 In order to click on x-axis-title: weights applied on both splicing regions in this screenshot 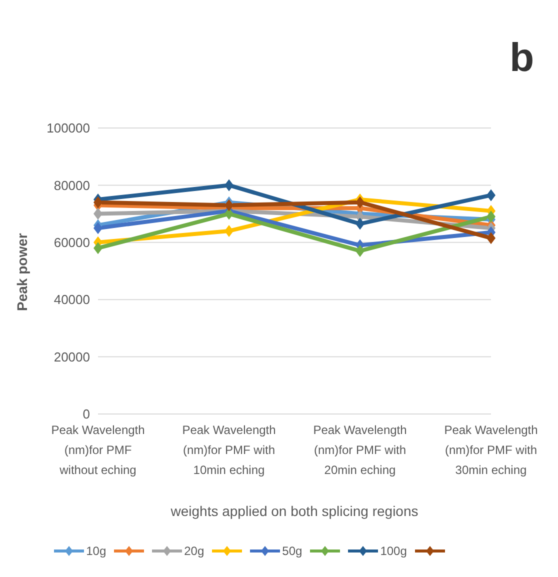, I will do `click(294, 511)`.